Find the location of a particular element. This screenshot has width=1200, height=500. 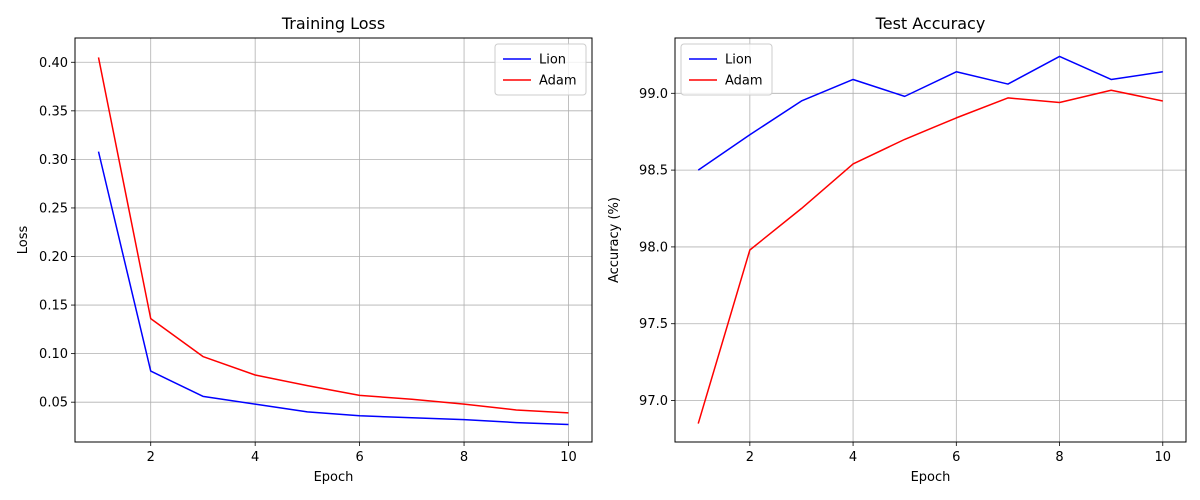

training-loss-y-tick-label: 0.15 is located at coordinates (53, 306).